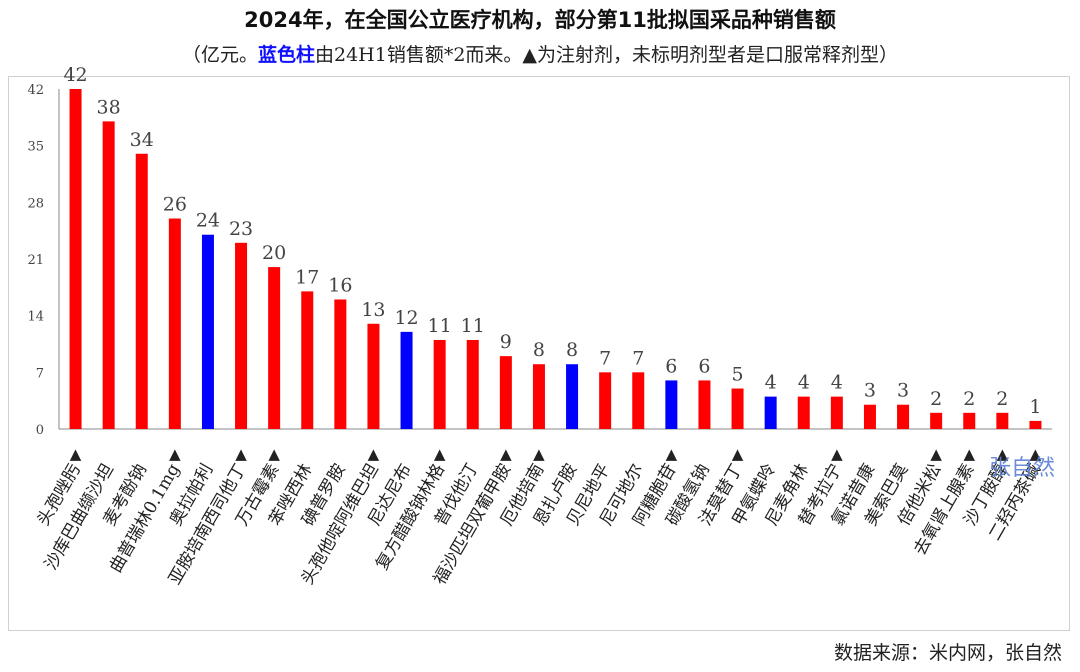 This screenshot has width=1080, height=672. What do you see at coordinates (35, 147) in the screenshot?
I see `y-tick-label: 35` at bounding box center [35, 147].